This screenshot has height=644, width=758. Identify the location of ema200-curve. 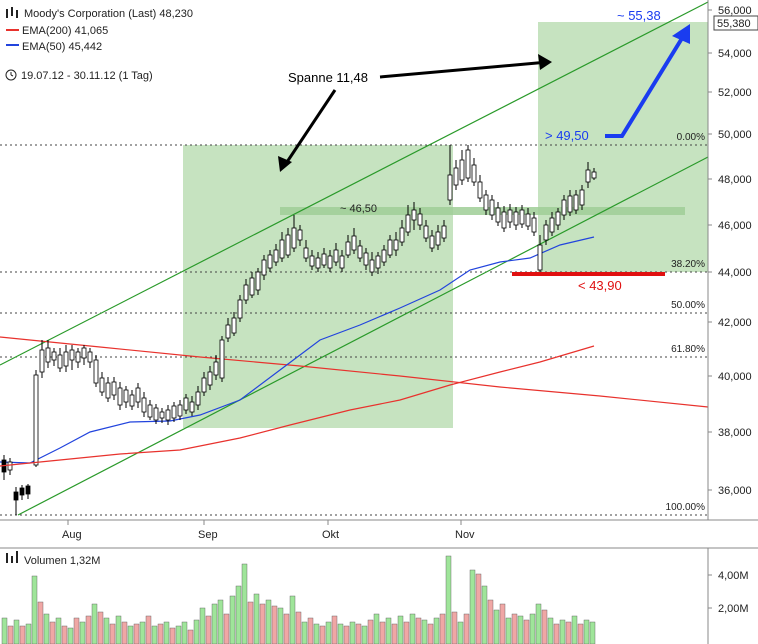
(297, 406).